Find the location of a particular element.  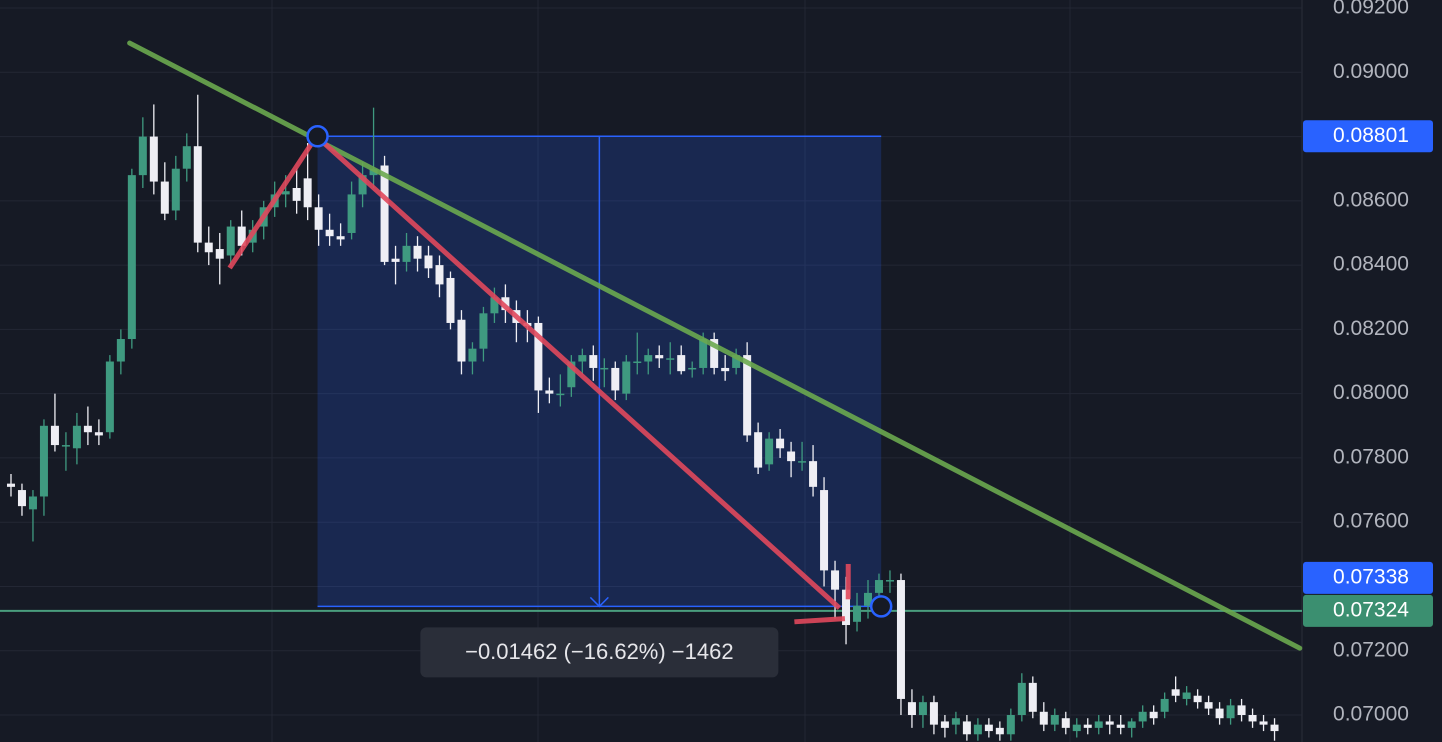

y-tick-label: 0.07200 is located at coordinates (1371, 649).